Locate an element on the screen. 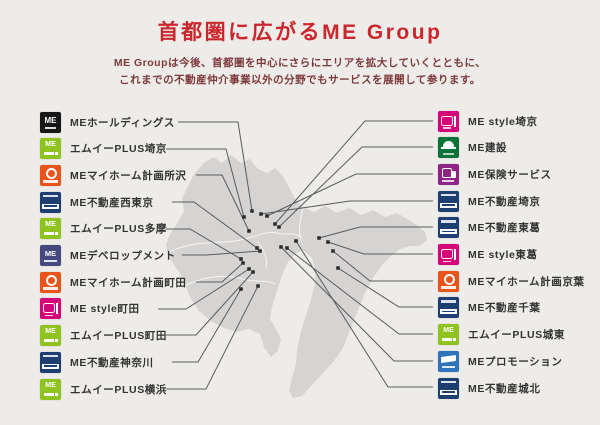  company-label: ME style埼京 is located at coordinates (503, 121).